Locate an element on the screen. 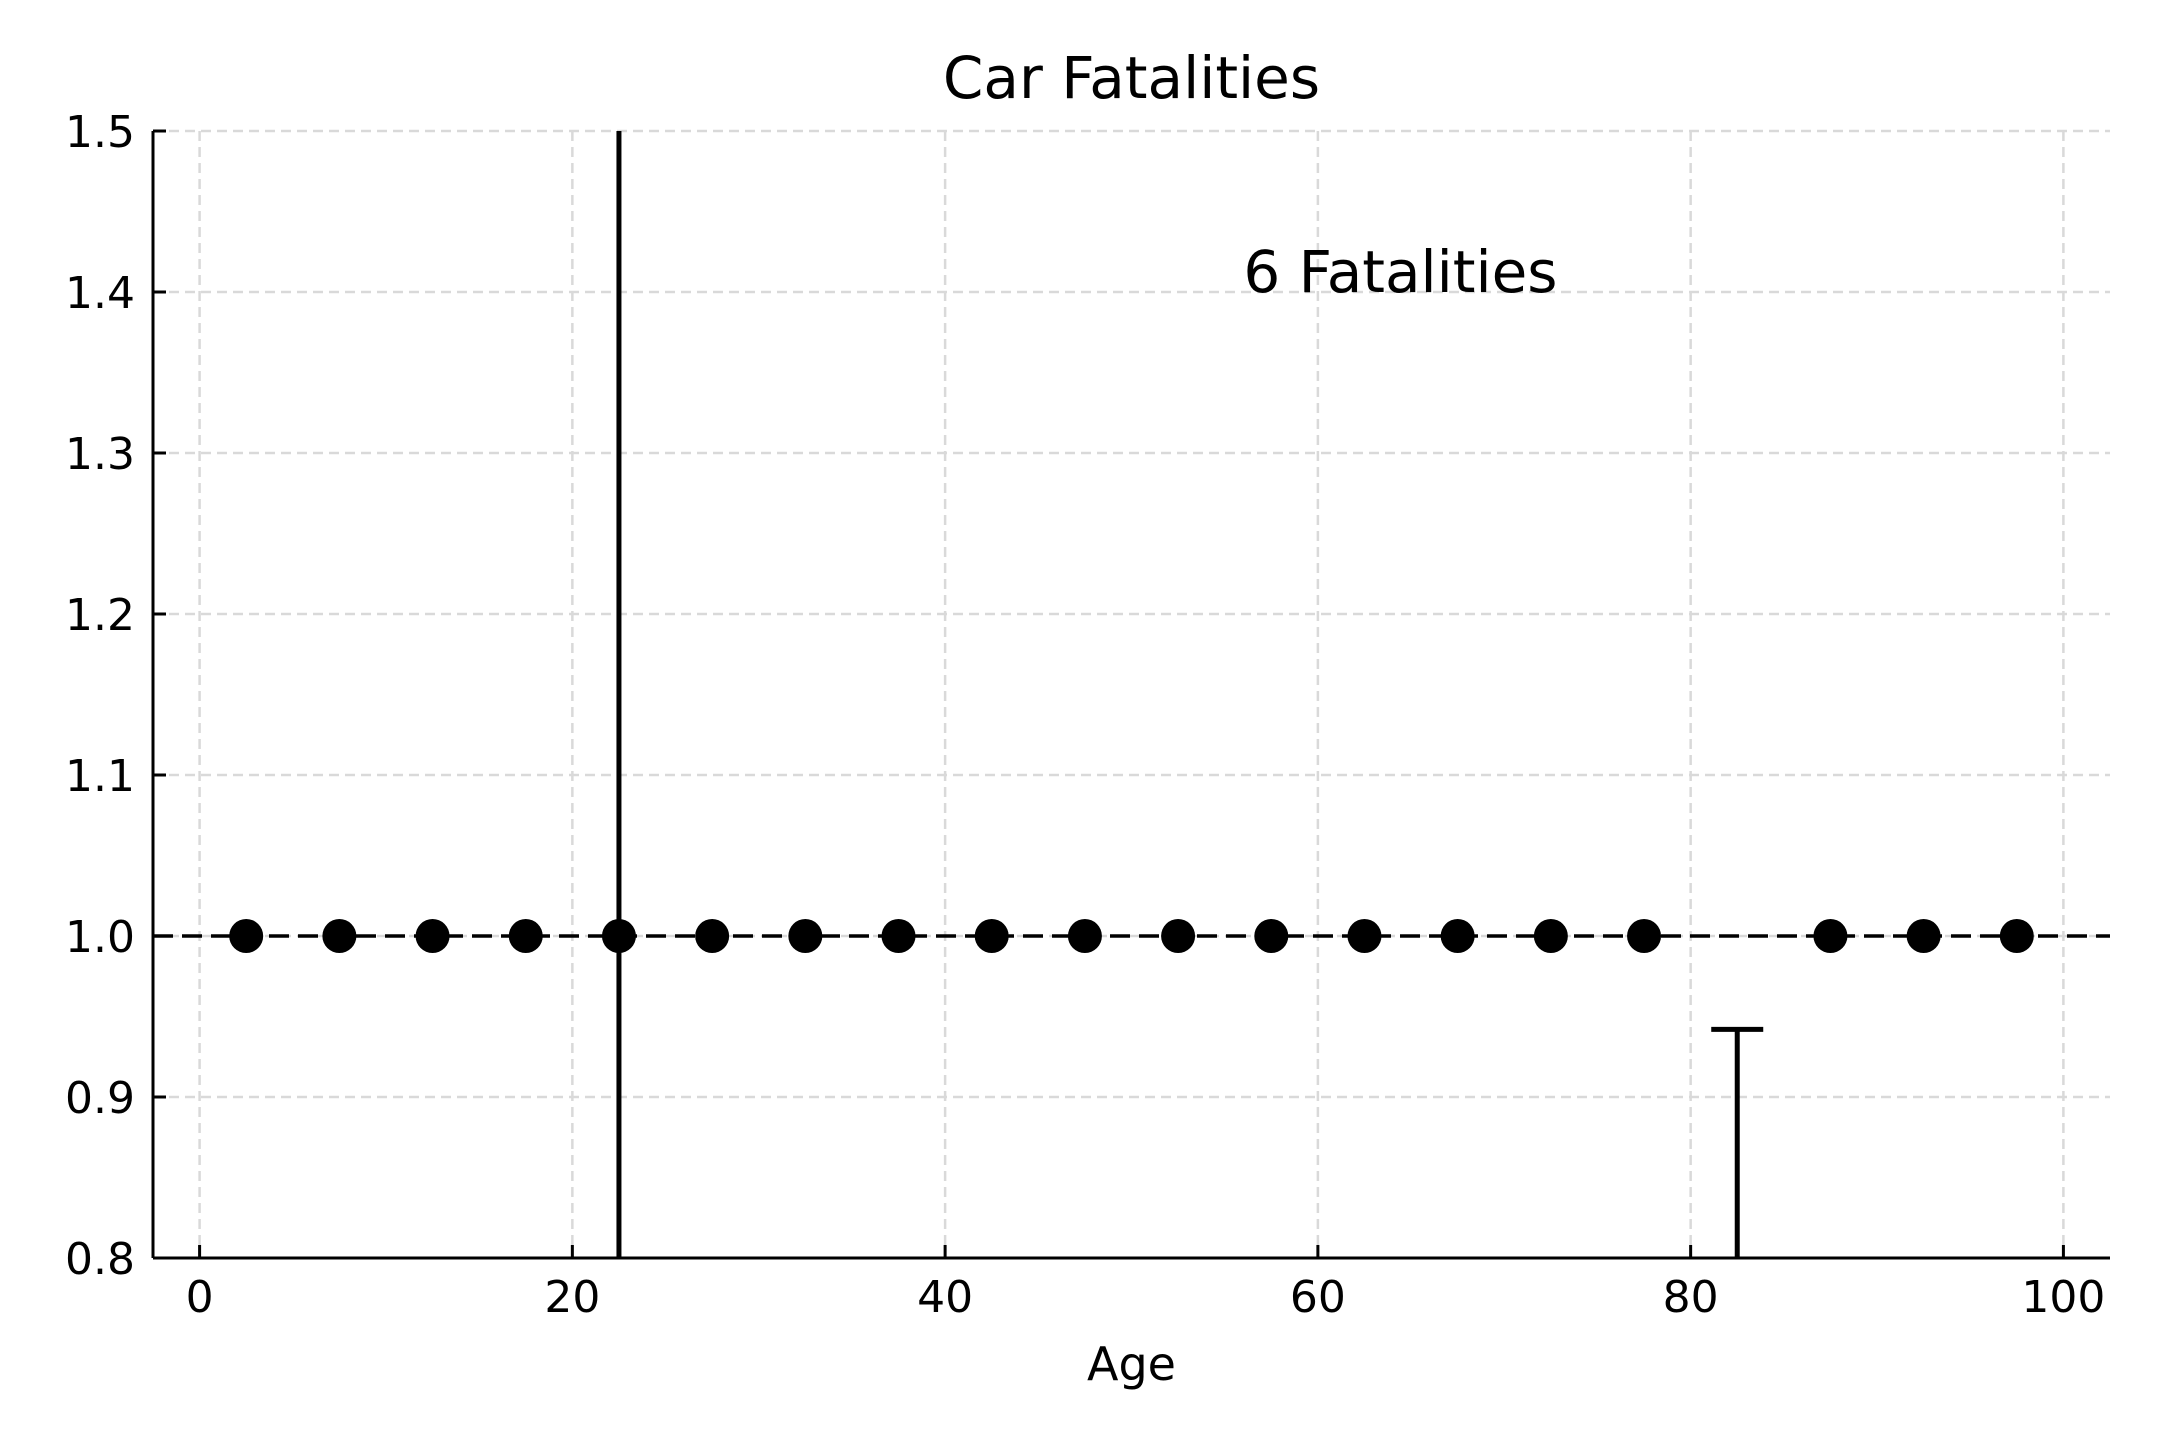 This screenshot has width=2160, height=1440. x-tick-label: 20 is located at coordinates (572, 1297).